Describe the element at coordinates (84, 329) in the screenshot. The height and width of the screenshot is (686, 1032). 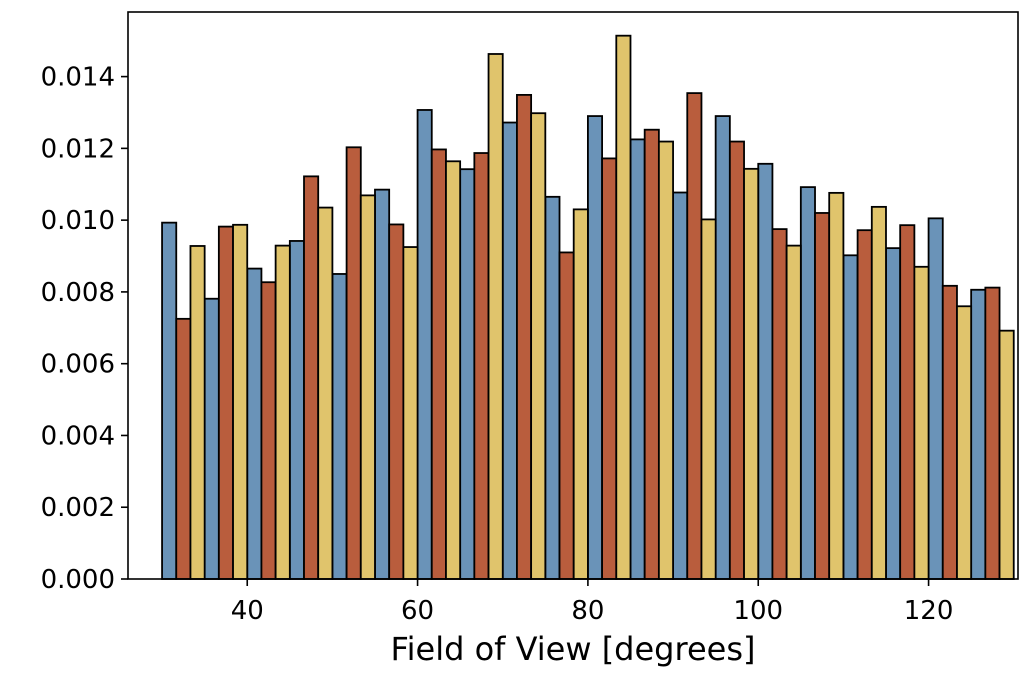
I see `y-axis: 0.000 0.002 0.004 0.006 0.008 0.010 0.012 0.014` at that location.